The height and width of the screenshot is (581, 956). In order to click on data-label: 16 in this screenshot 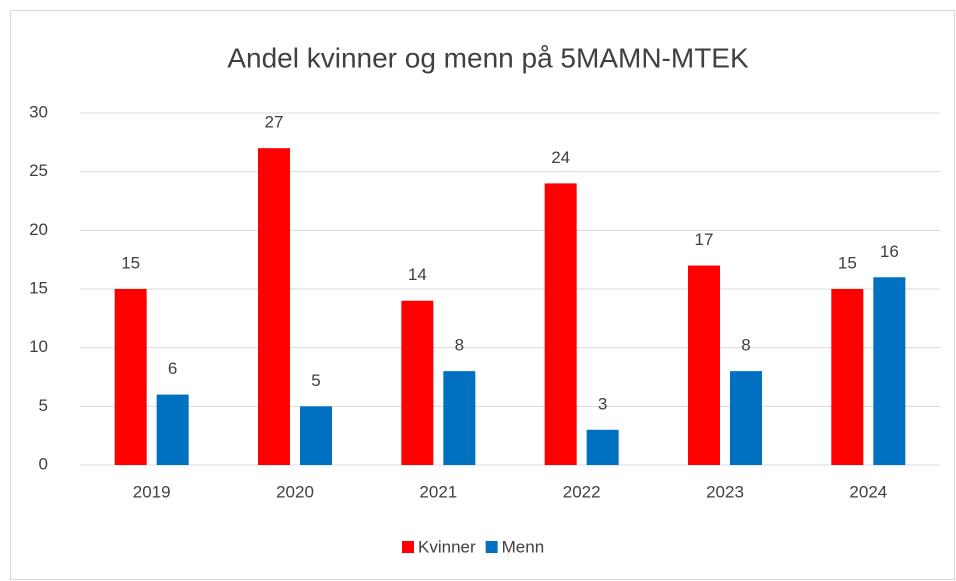, I will do `click(889, 251)`.